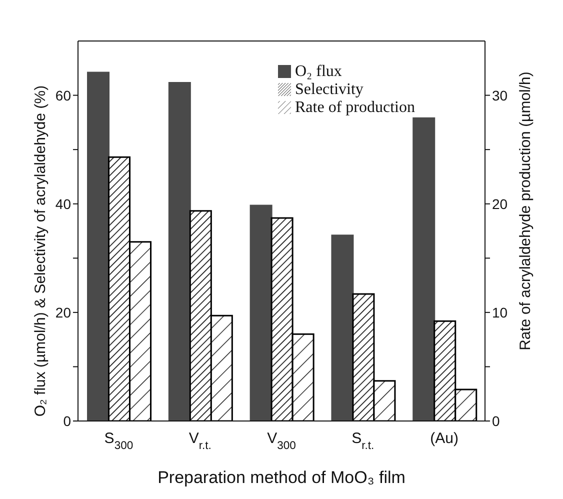 The image size is (563, 499). I want to click on x-tick-label: V$_{r.t.}$, so click(200, 441).